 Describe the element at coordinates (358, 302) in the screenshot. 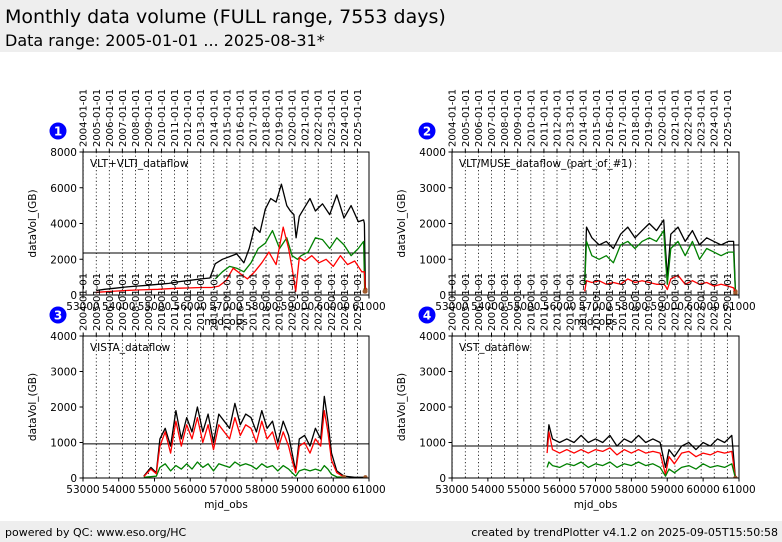

I see `top-date-label: 2025-01-01` at that location.